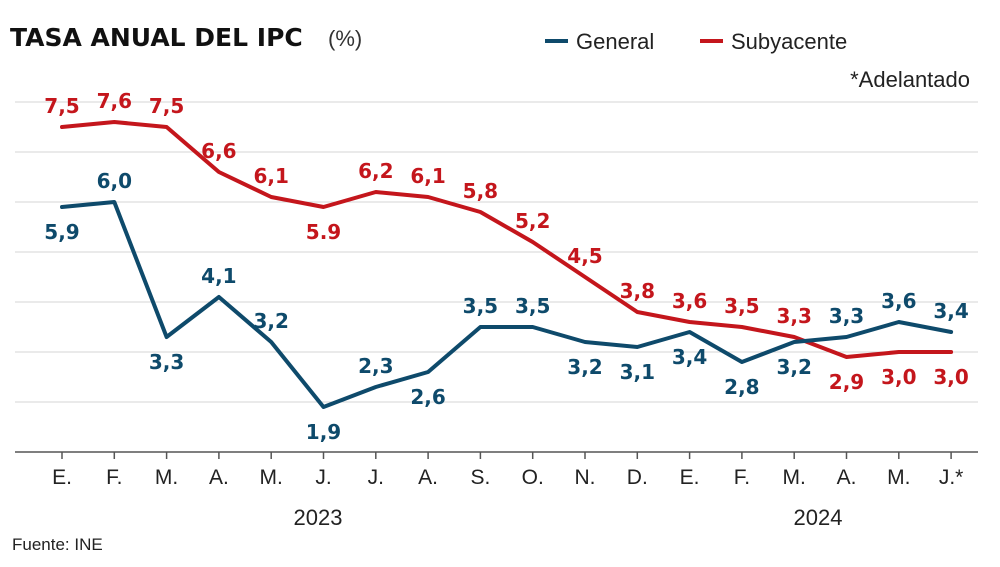 The height and width of the screenshot is (567, 1000). What do you see at coordinates (637, 291) in the screenshot?
I see `data-label-subyacente: 3,8` at bounding box center [637, 291].